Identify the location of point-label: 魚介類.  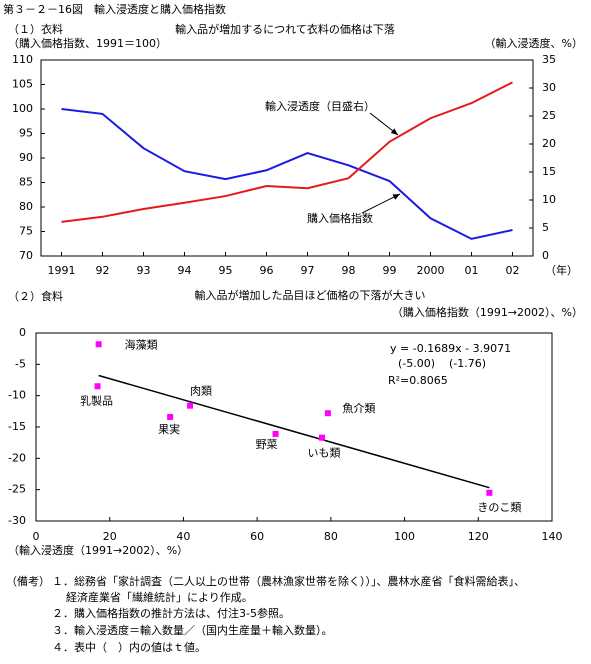
(358, 408).